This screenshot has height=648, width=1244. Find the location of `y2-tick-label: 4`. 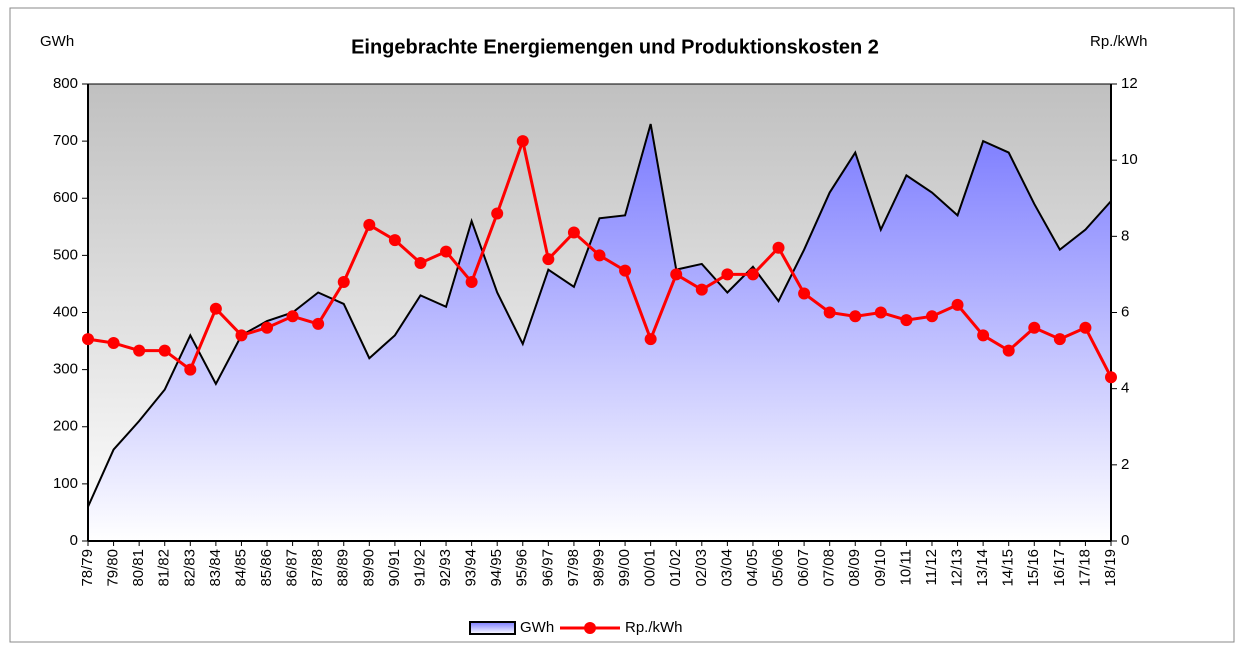

y2-tick-label: 4 is located at coordinates (1125, 388).